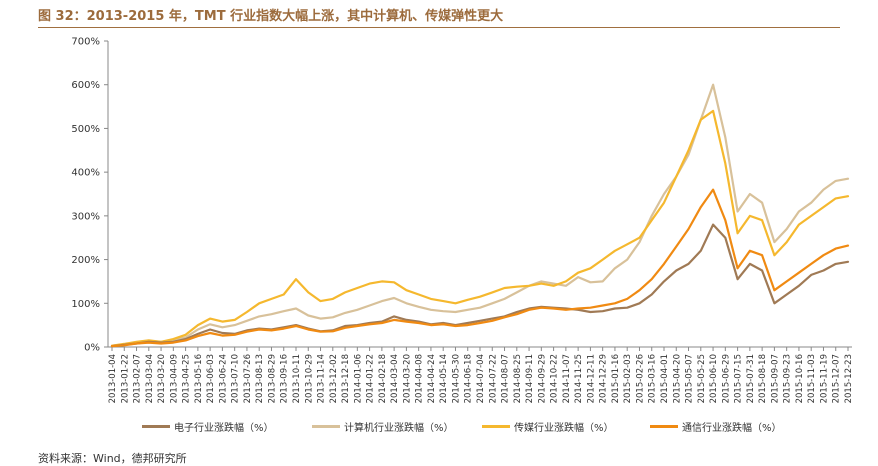  I want to click on legend-label-computer: 计算机行业涨跌幅（%）, so click(399, 428).